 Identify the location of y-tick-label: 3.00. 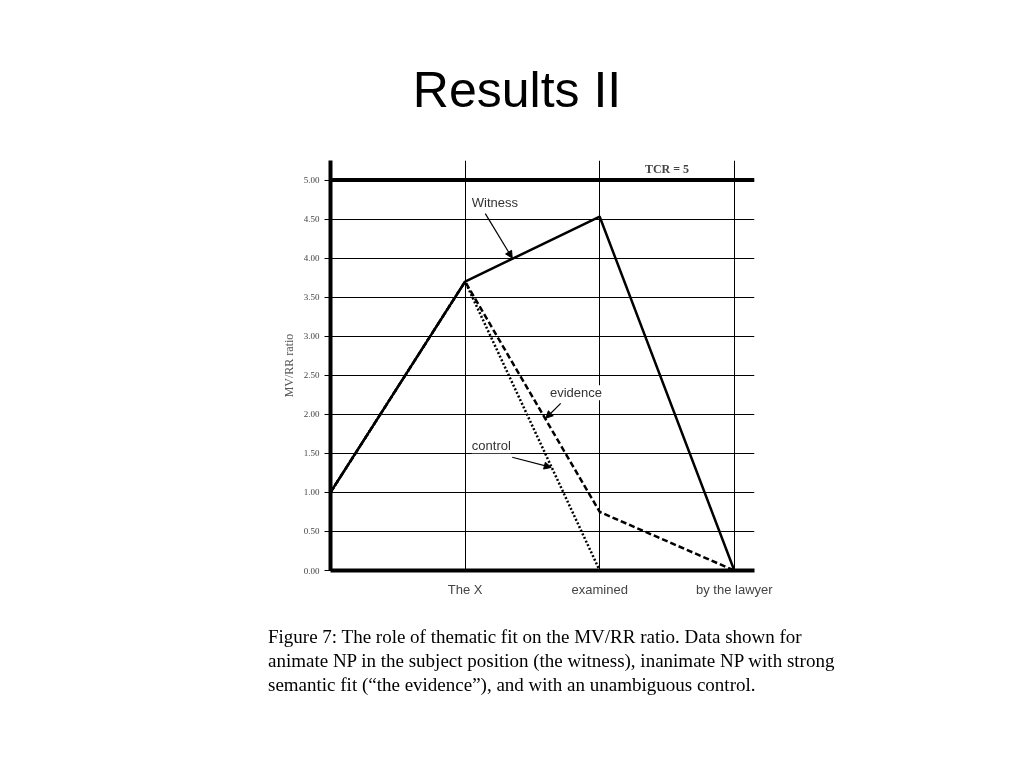
(311, 336).